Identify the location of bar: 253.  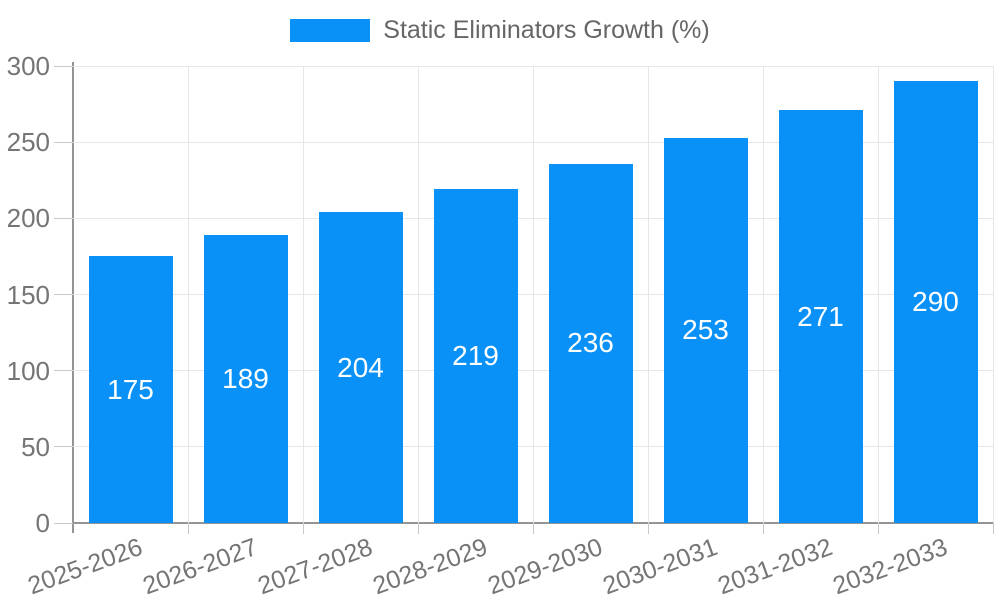
(705, 330).